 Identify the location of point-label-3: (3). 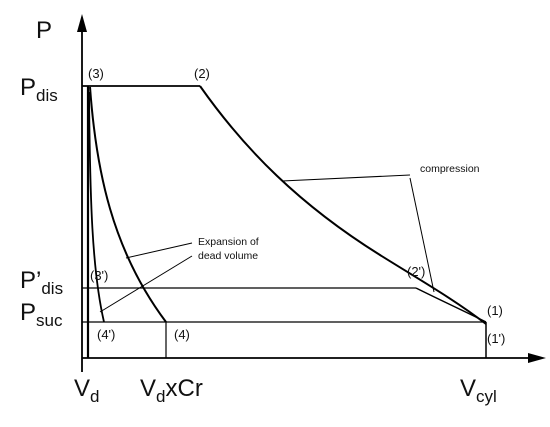
(96, 73).